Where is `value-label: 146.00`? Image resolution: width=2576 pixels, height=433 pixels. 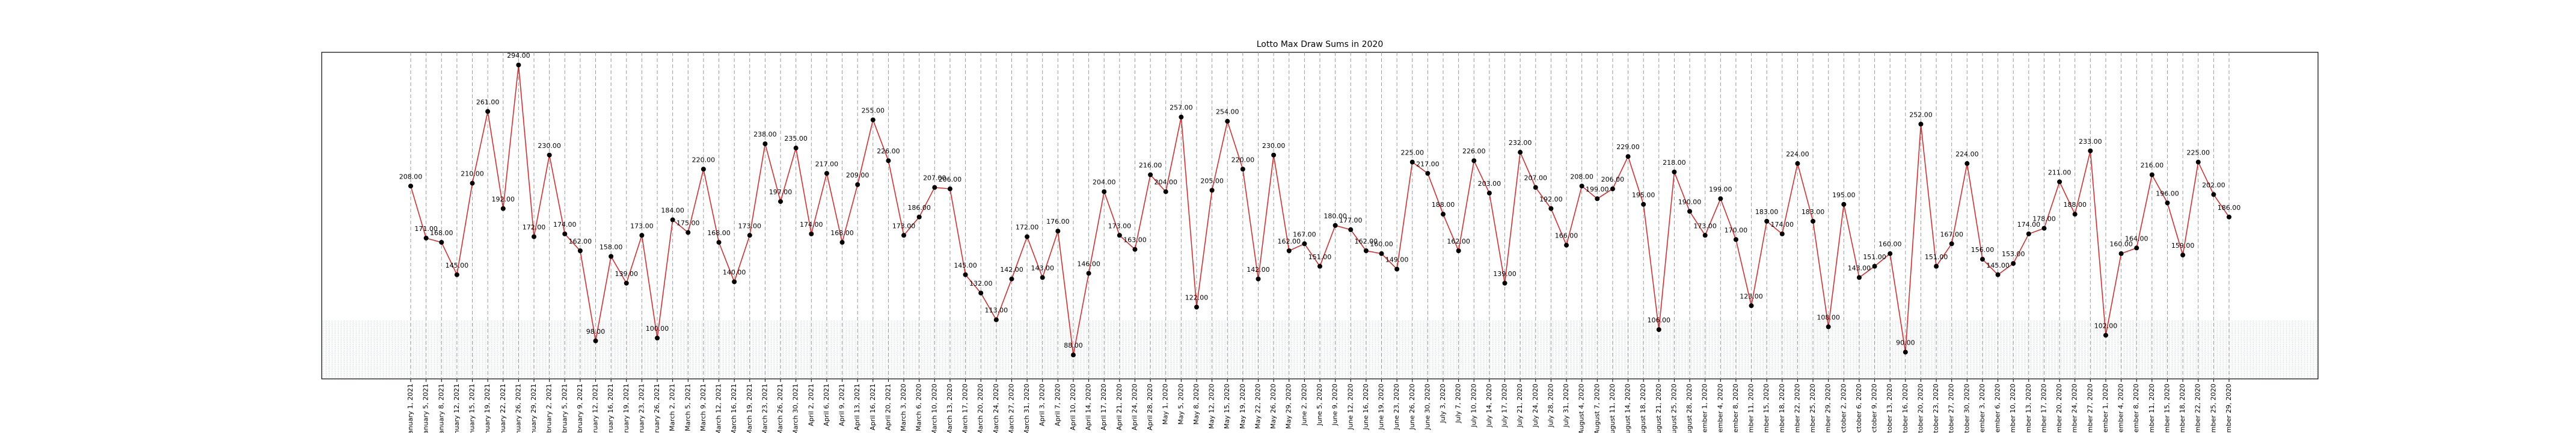
value-label: 146.00 is located at coordinates (1088, 264).